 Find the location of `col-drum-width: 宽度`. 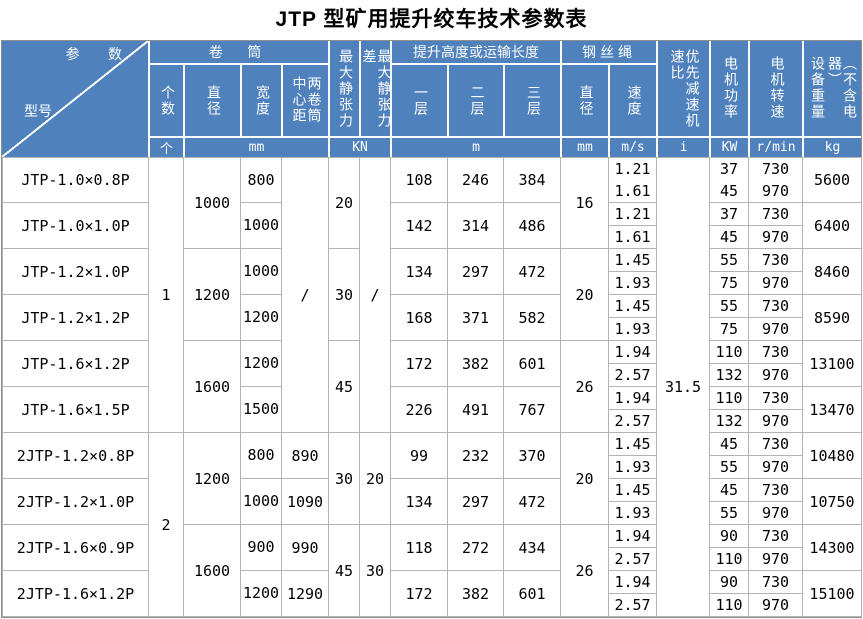

col-drum-width: 宽度 is located at coordinates (261, 100).